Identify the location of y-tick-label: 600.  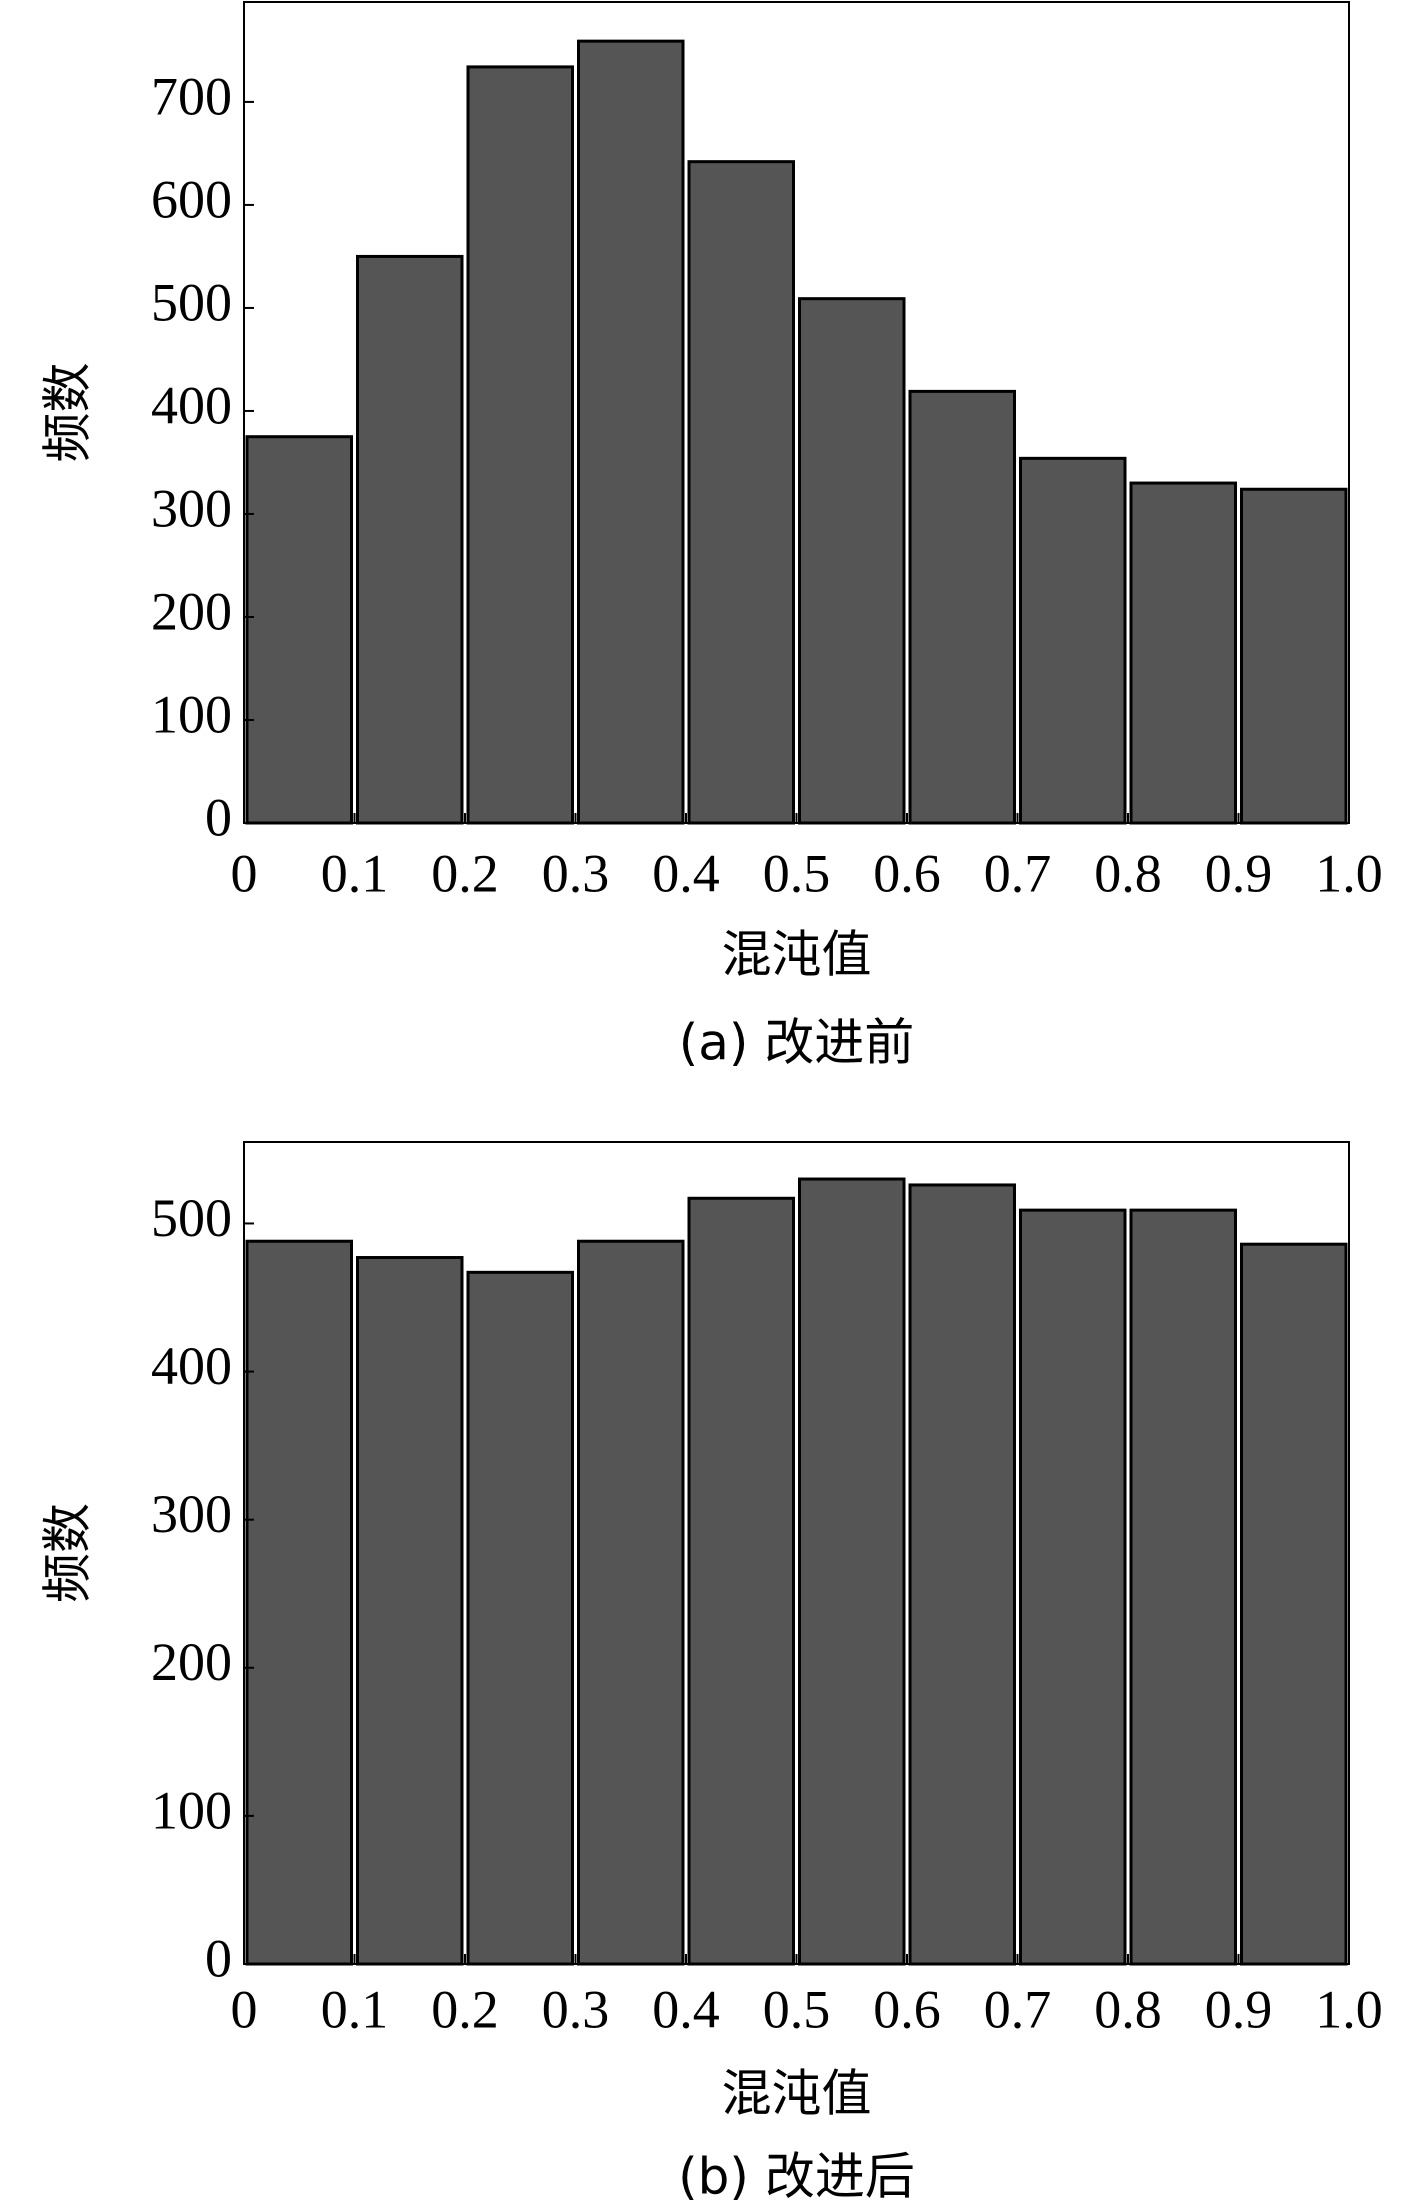
(191, 199).